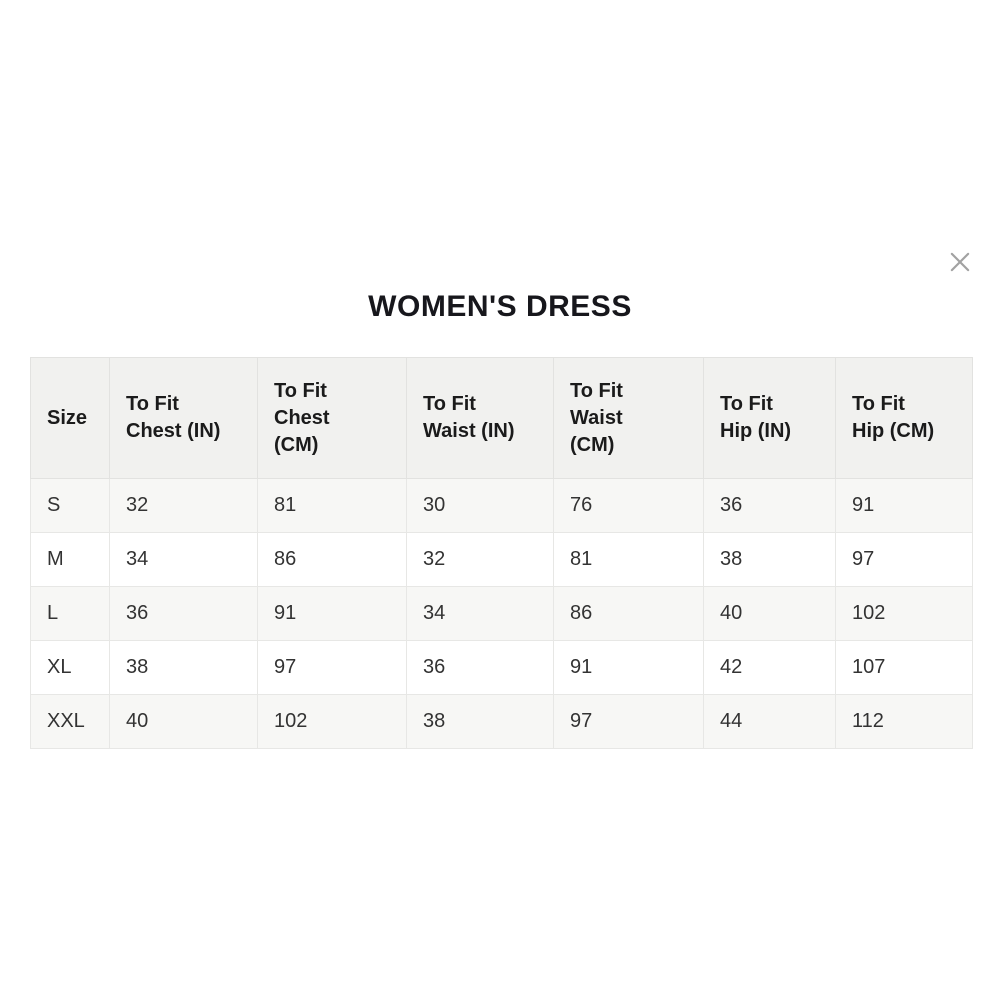  What do you see at coordinates (628, 418) in the screenshot?
I see `column-header-waist-cm: To Fit Waist (CM)` at bounding box center [628, 418].